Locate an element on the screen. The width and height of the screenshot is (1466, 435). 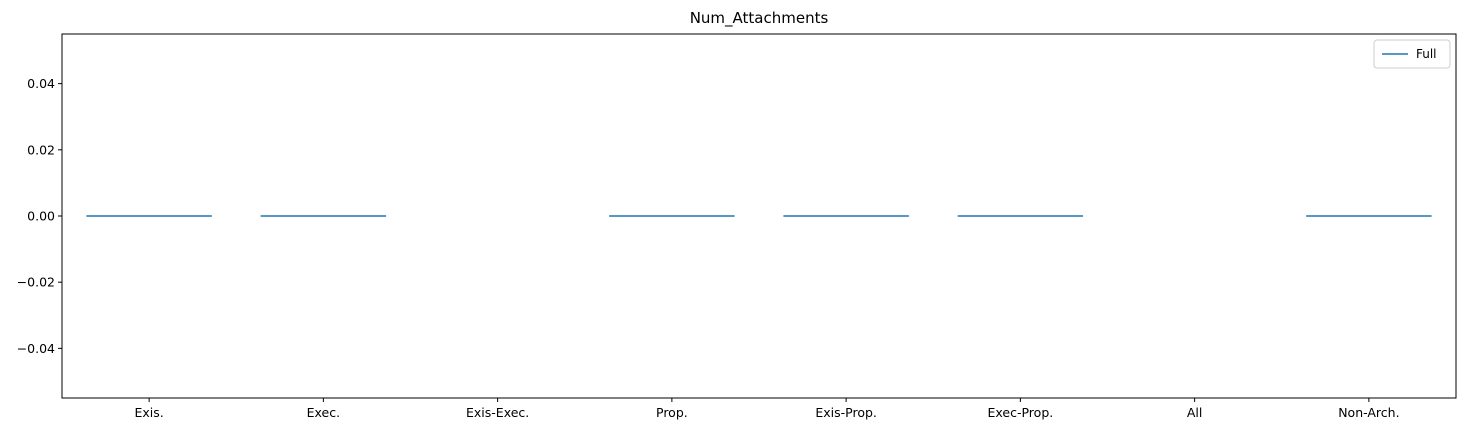
y-axis: −0.04 −0.02 0.00 0.02 0.04 is located at coordinates (39, 216).